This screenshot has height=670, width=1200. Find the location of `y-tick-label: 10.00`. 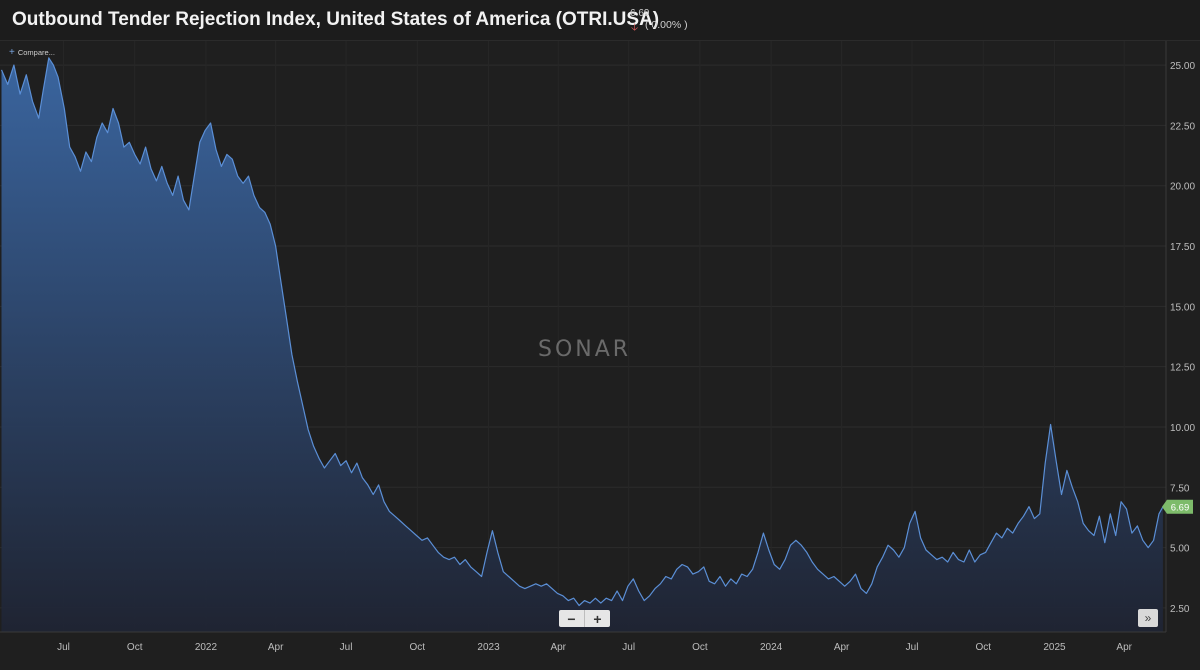

y-tick-label: 10.00 is located at coordinates (1182, 428).